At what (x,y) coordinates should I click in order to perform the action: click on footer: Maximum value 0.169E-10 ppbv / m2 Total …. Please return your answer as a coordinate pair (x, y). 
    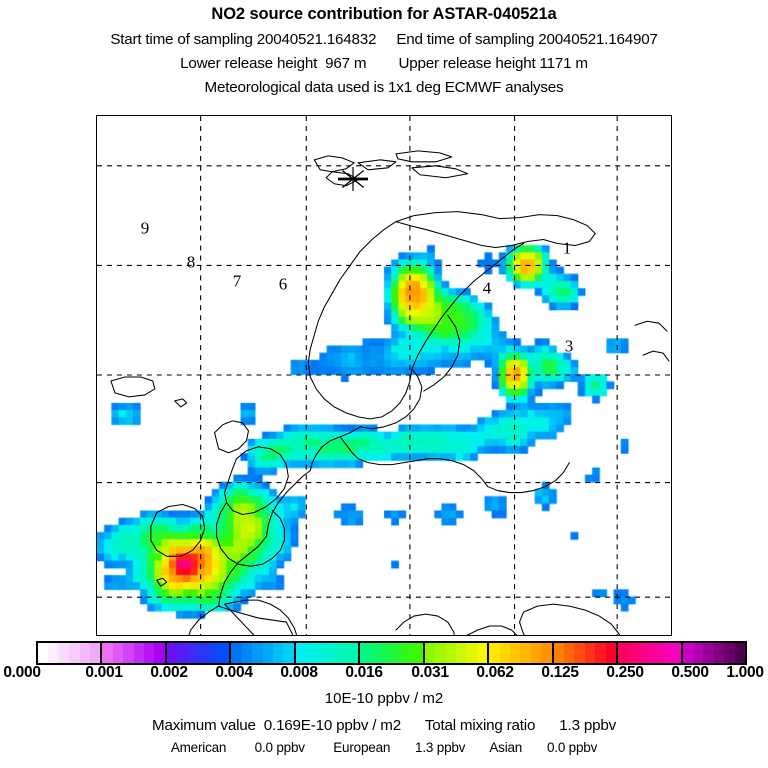
    Looking at the image, I should click on (384, 736).